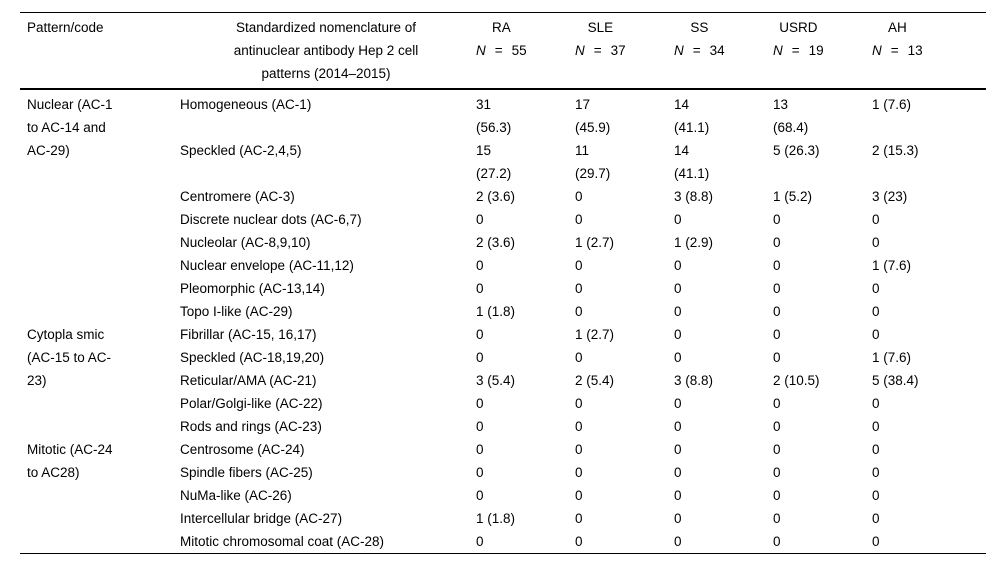 Image resolution: width=1000 pixels, height=572 pixels. Describe the element at coordinates (694, 242) in the screenshot. I see `value-cell: 1 (2.9)` at that location.